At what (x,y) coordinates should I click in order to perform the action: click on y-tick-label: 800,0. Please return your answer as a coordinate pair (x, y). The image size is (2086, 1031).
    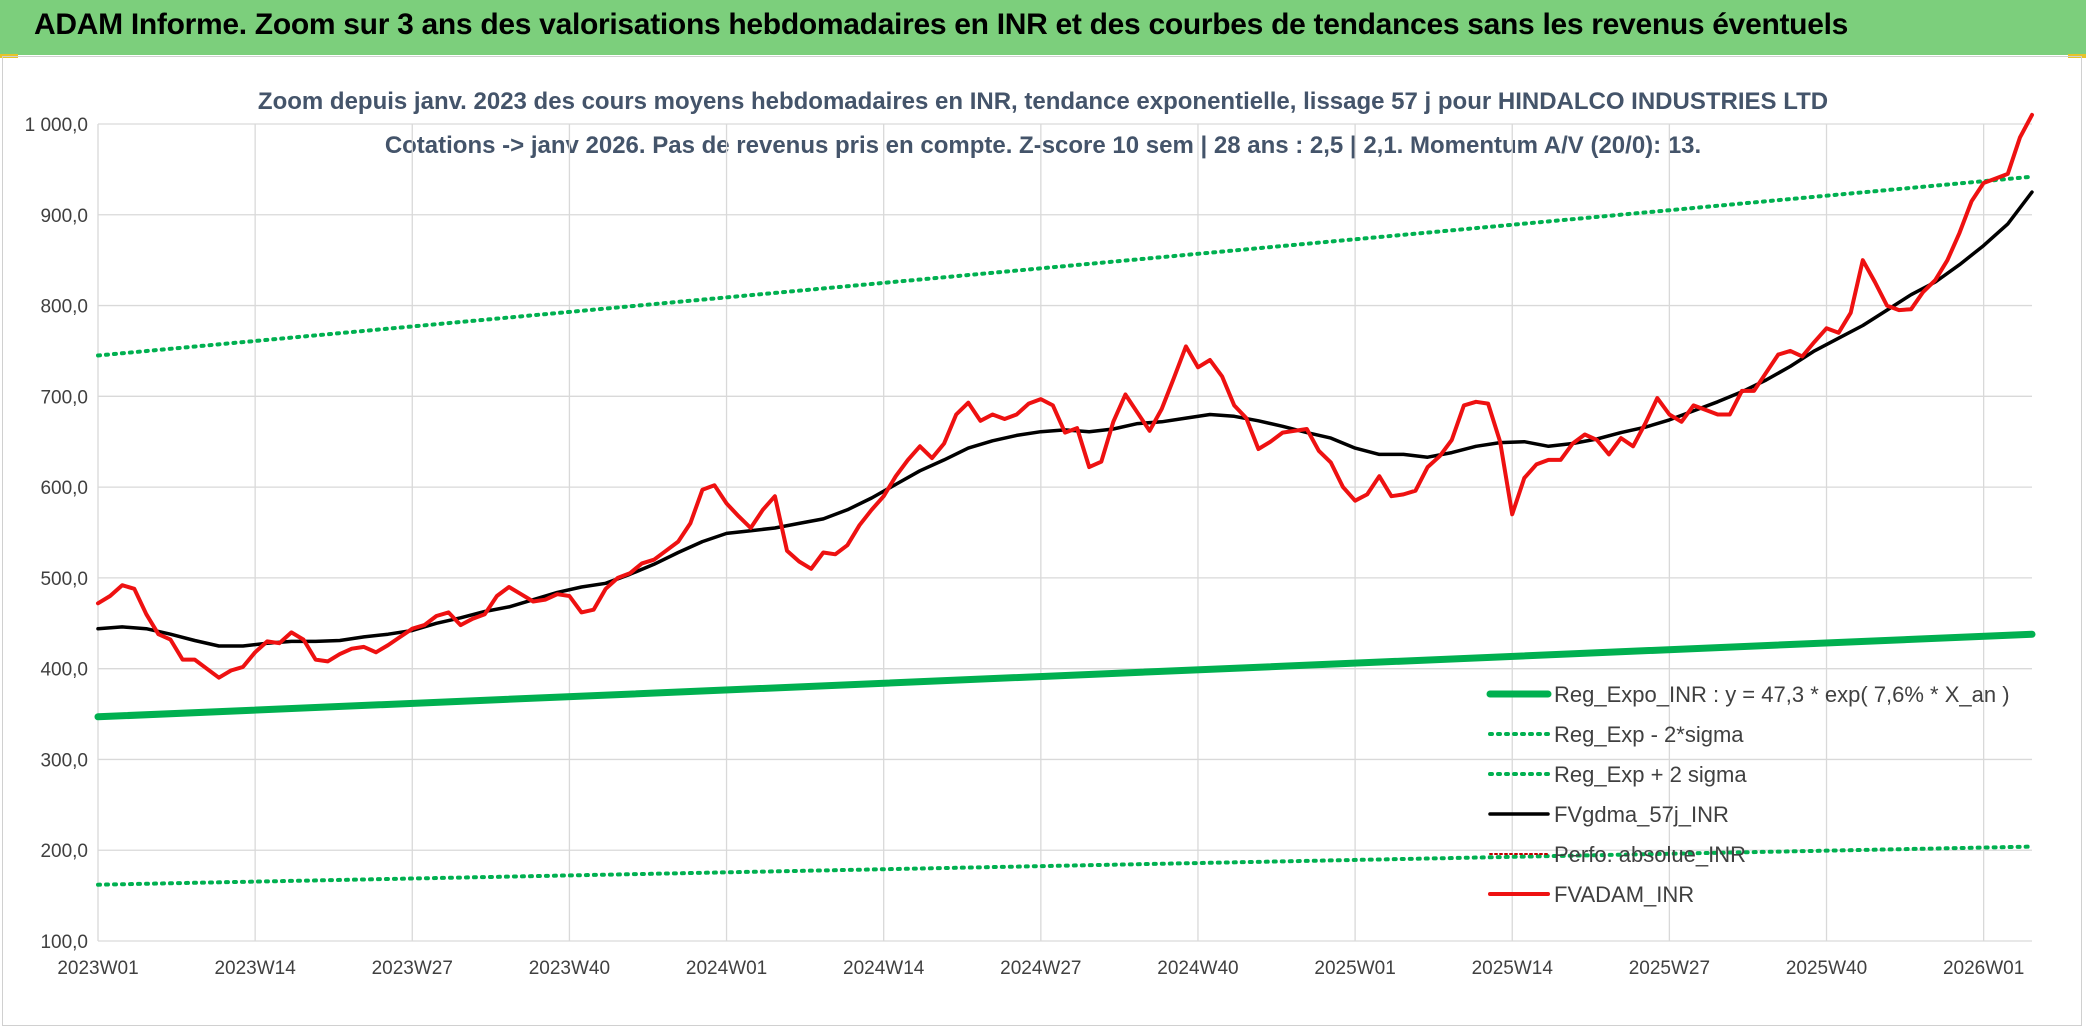
    Looking at the image, I should click on (64, 307).